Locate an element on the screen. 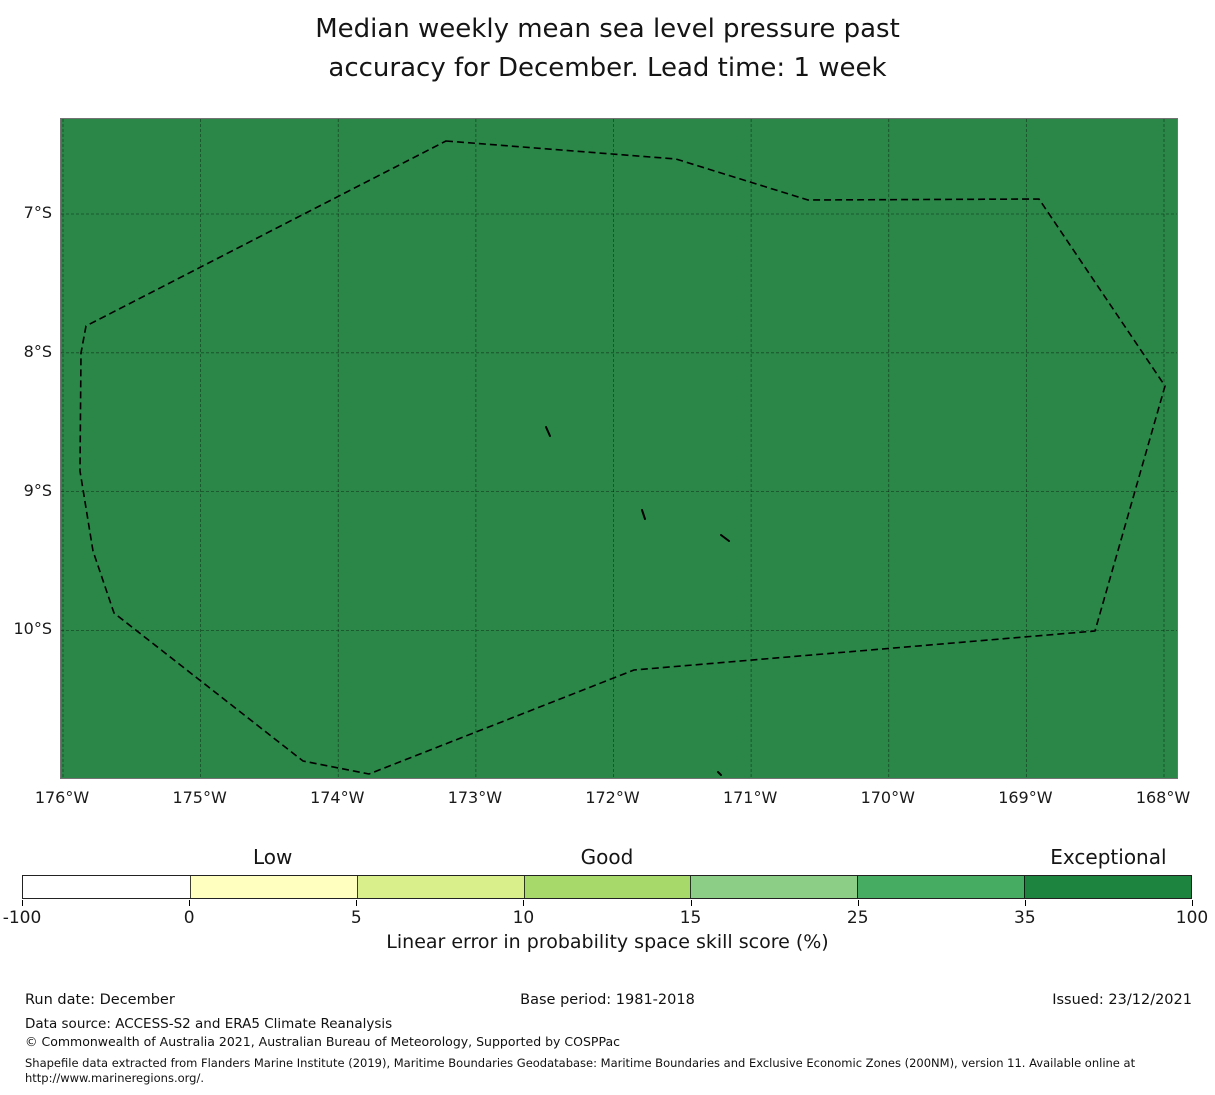 The height and width of the screenshot is (1095, 1215). colorbar-tick-label: -100 is located at coordinates (22, 918).